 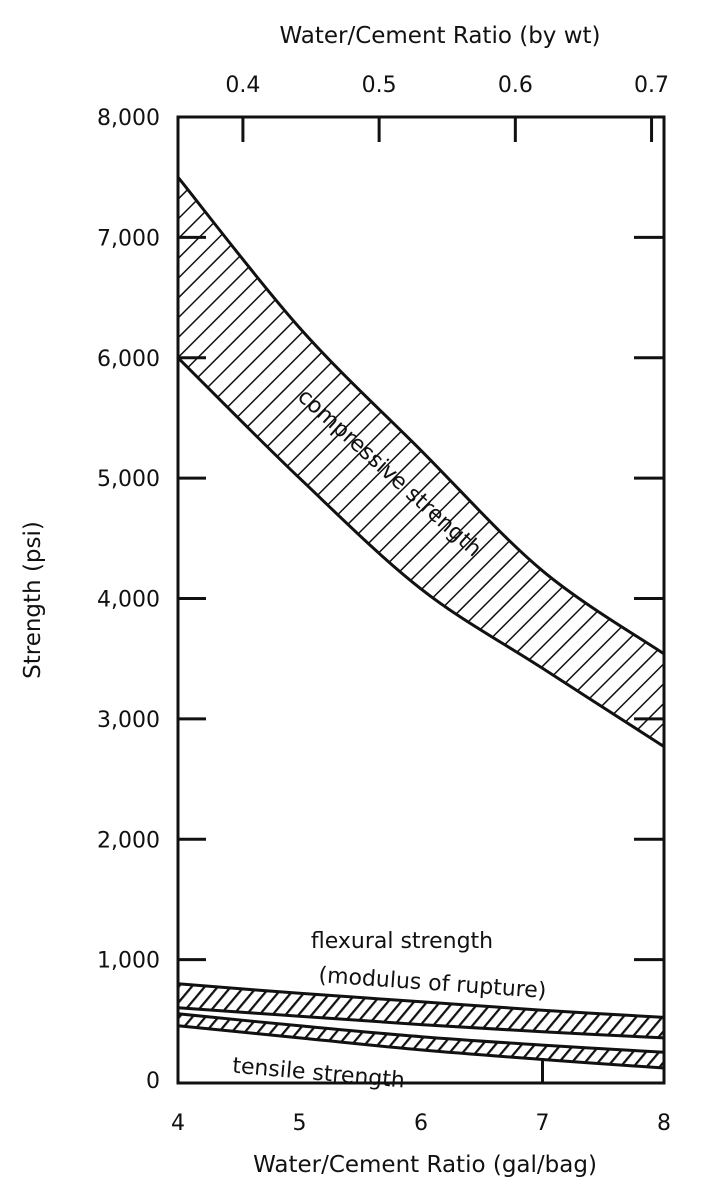 I want to click on band-tensile-lower-line, so click(x=421, y=1047).